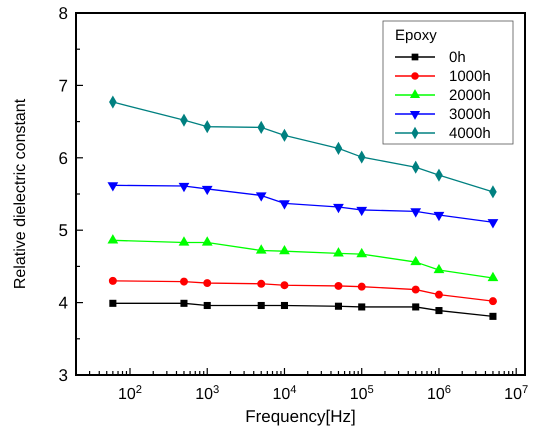  Describe the element at coordinates (63, 158) in the screenshot. I see `y-tick-label: 6` at that location.